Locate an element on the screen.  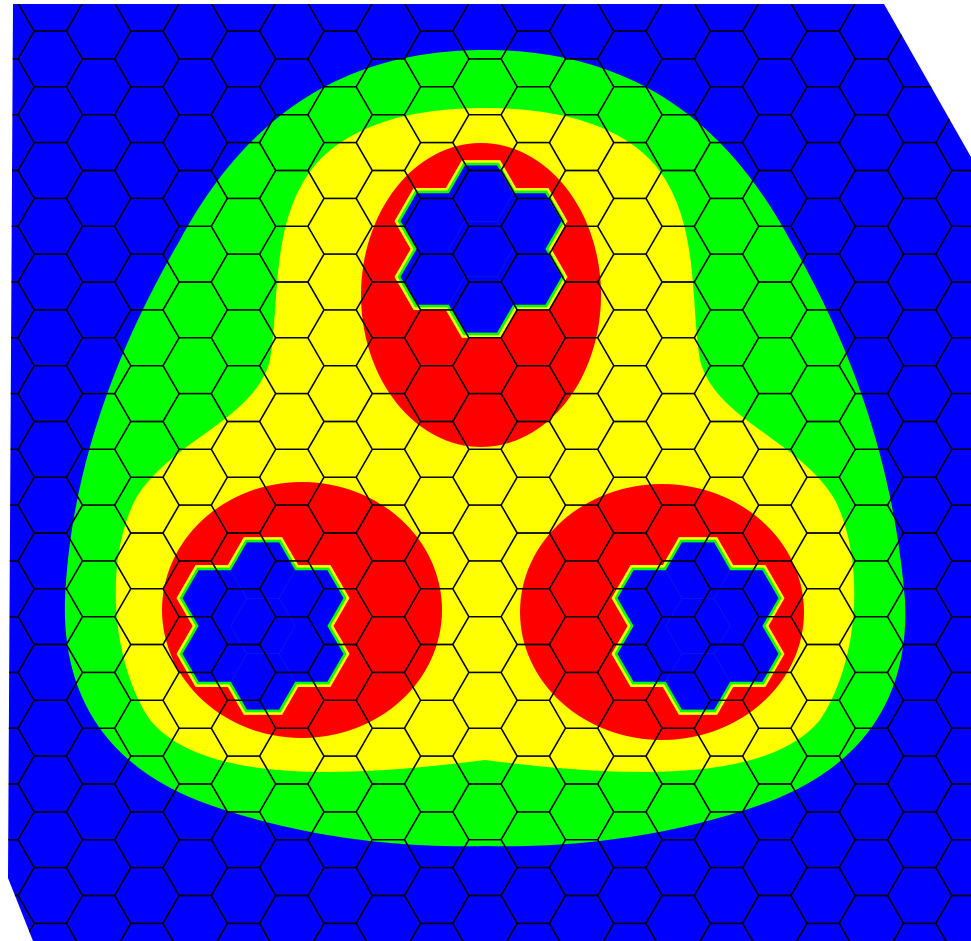
hole-left is located at coordinates (263, 626).